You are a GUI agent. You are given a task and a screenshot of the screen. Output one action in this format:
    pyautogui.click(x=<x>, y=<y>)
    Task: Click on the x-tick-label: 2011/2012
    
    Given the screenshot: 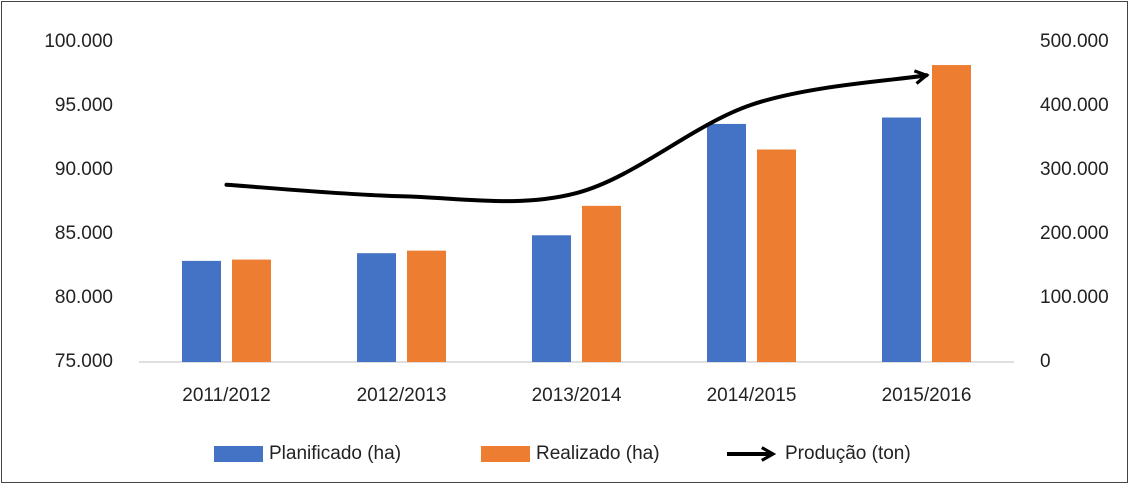 What is the action you would take?
    pyautogui.click(x=226, y=395)
    